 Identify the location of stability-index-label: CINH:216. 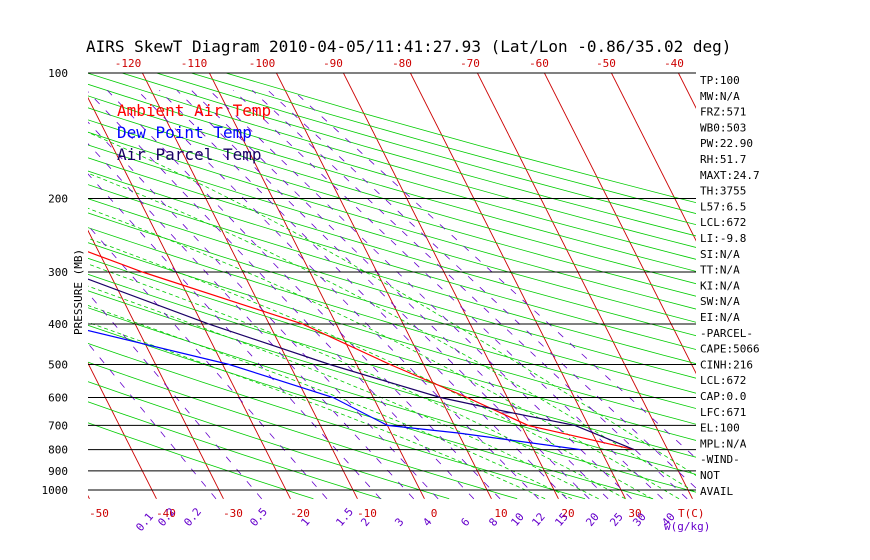
(726, 364).